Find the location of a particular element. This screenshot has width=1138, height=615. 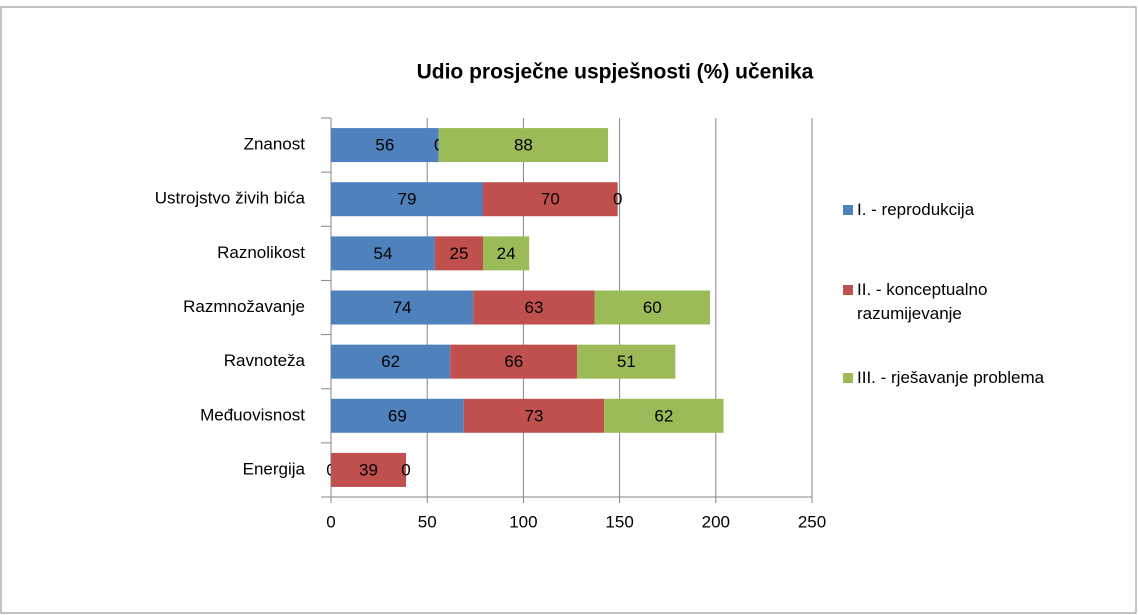

data-label: 69 is located at coordinates (397, 415).